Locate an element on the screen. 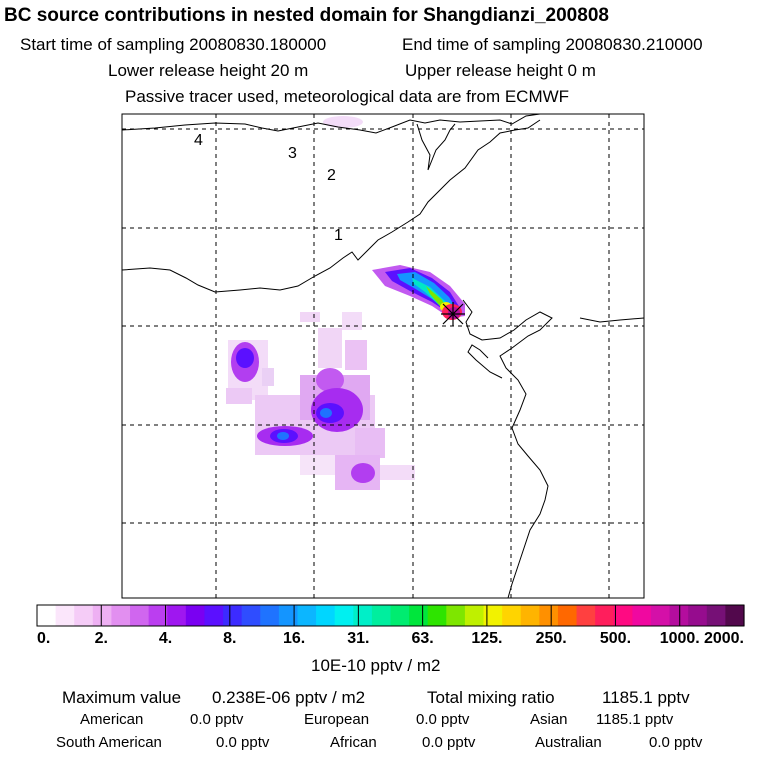  station-marker is located at coordinates (453, 314).